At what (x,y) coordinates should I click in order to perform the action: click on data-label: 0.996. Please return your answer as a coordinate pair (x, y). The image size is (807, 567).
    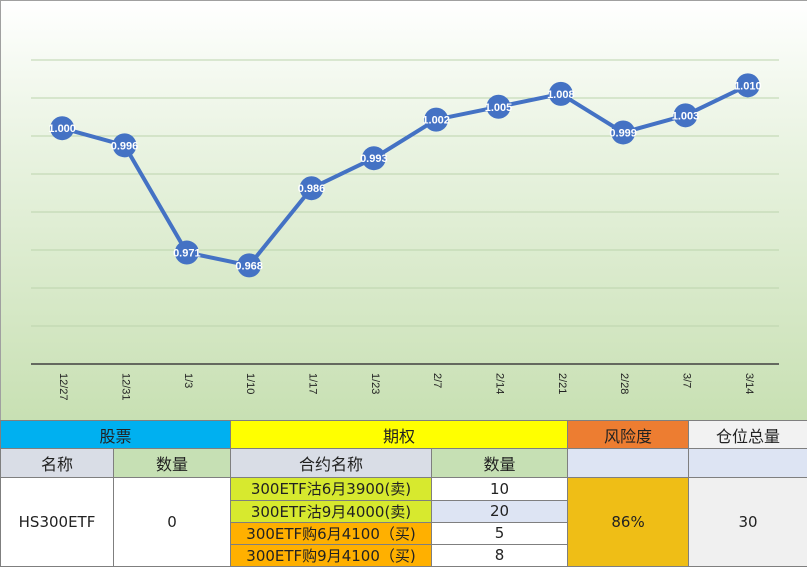
    Looking at the image, I should click on (125, 146).